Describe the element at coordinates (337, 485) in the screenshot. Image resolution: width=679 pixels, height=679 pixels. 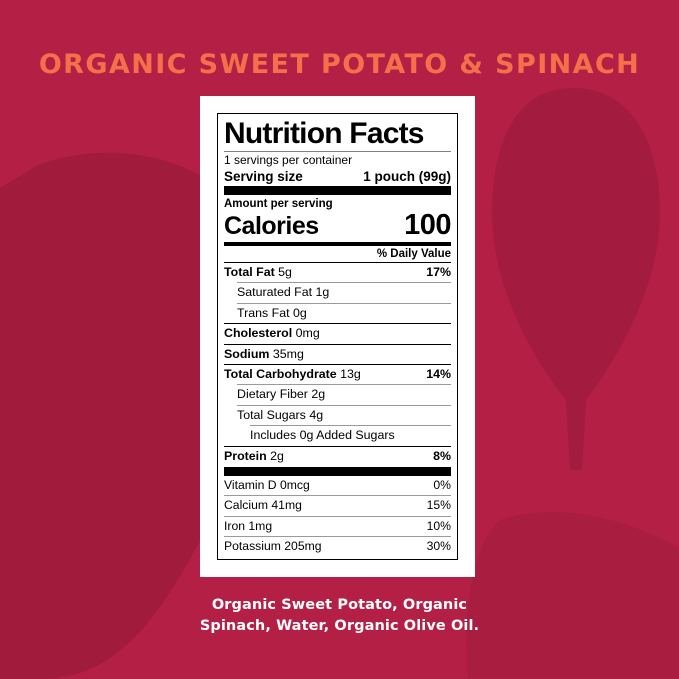
I see `vitamin-row: Vitamin D 0mcg 0%` at that location.